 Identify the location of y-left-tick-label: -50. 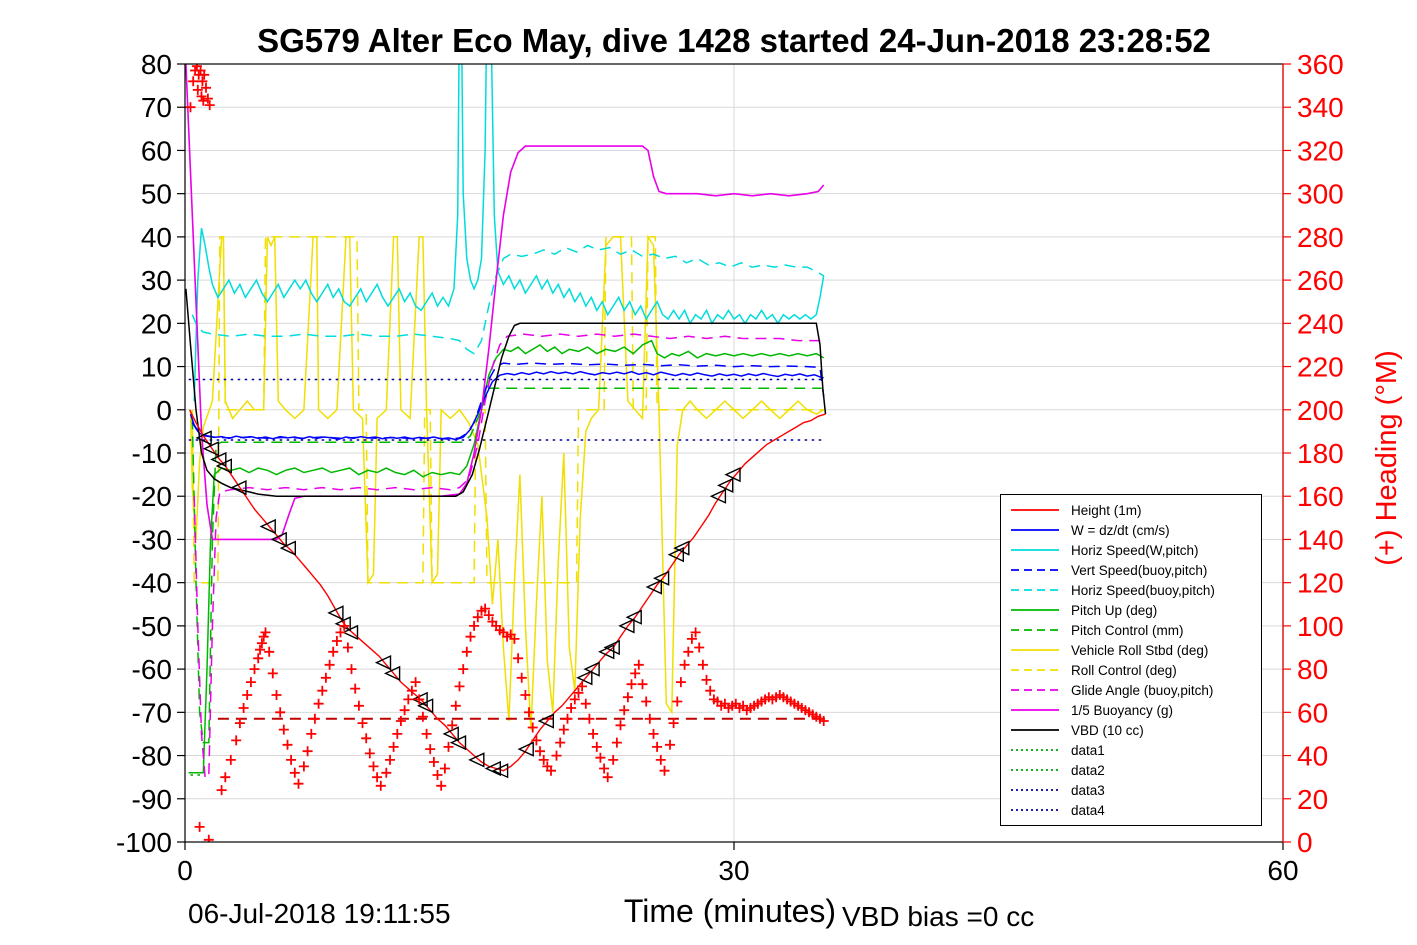
(152, 626).